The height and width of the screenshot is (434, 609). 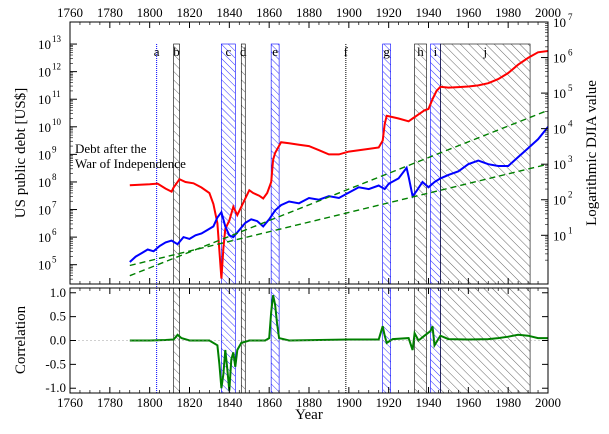 I want to click on right-axis-label: Logarithmic DJIA value, so click(x=592, y=153).